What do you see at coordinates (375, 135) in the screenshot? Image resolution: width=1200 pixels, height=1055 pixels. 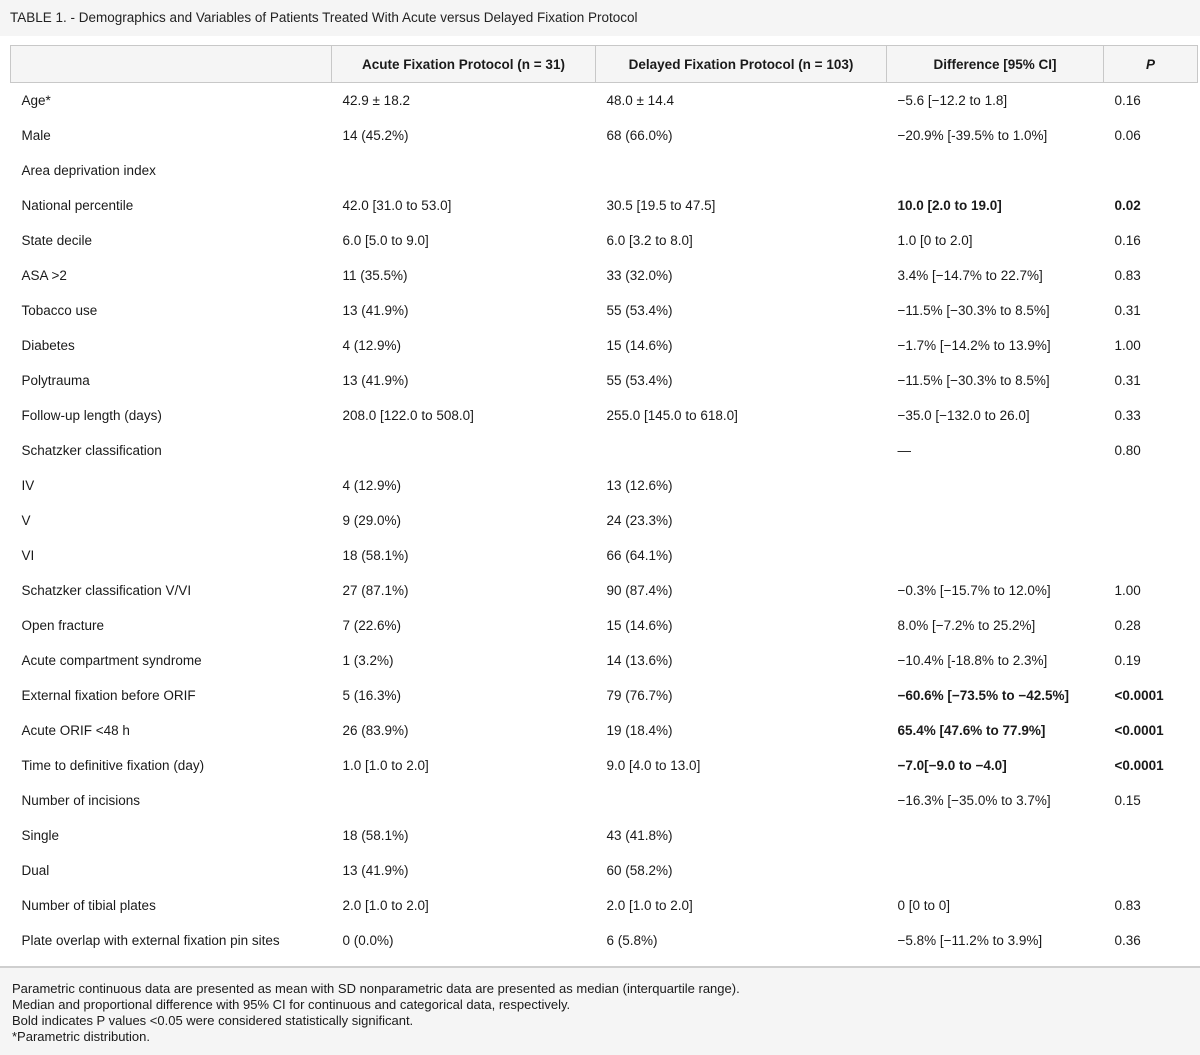 I see `cell-acute: 14 (45.2%)` at bounding box center [375, 135].